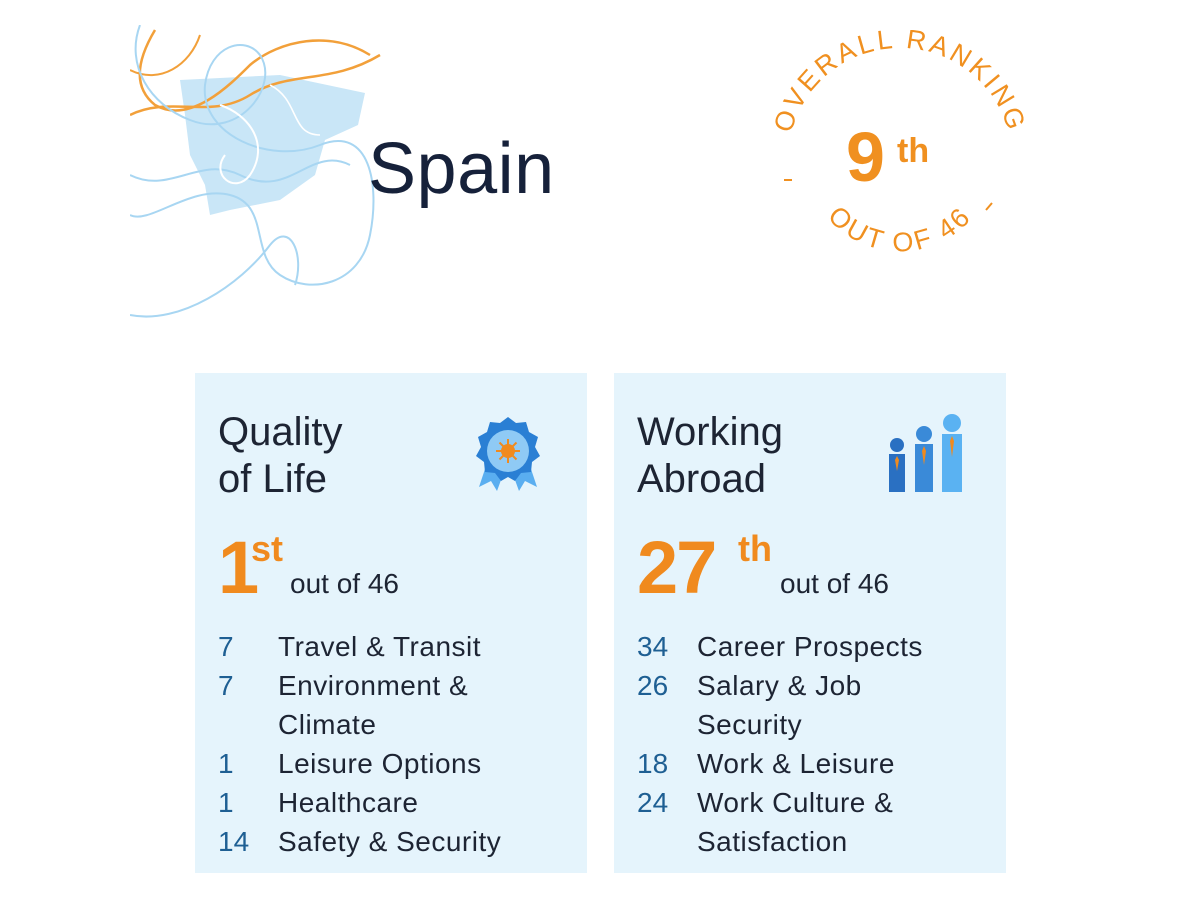 The height and width of the screenshot is (900, 1200). I want to click on list-item: 24 Work Culture & Satisfaction, so click(817, 822).